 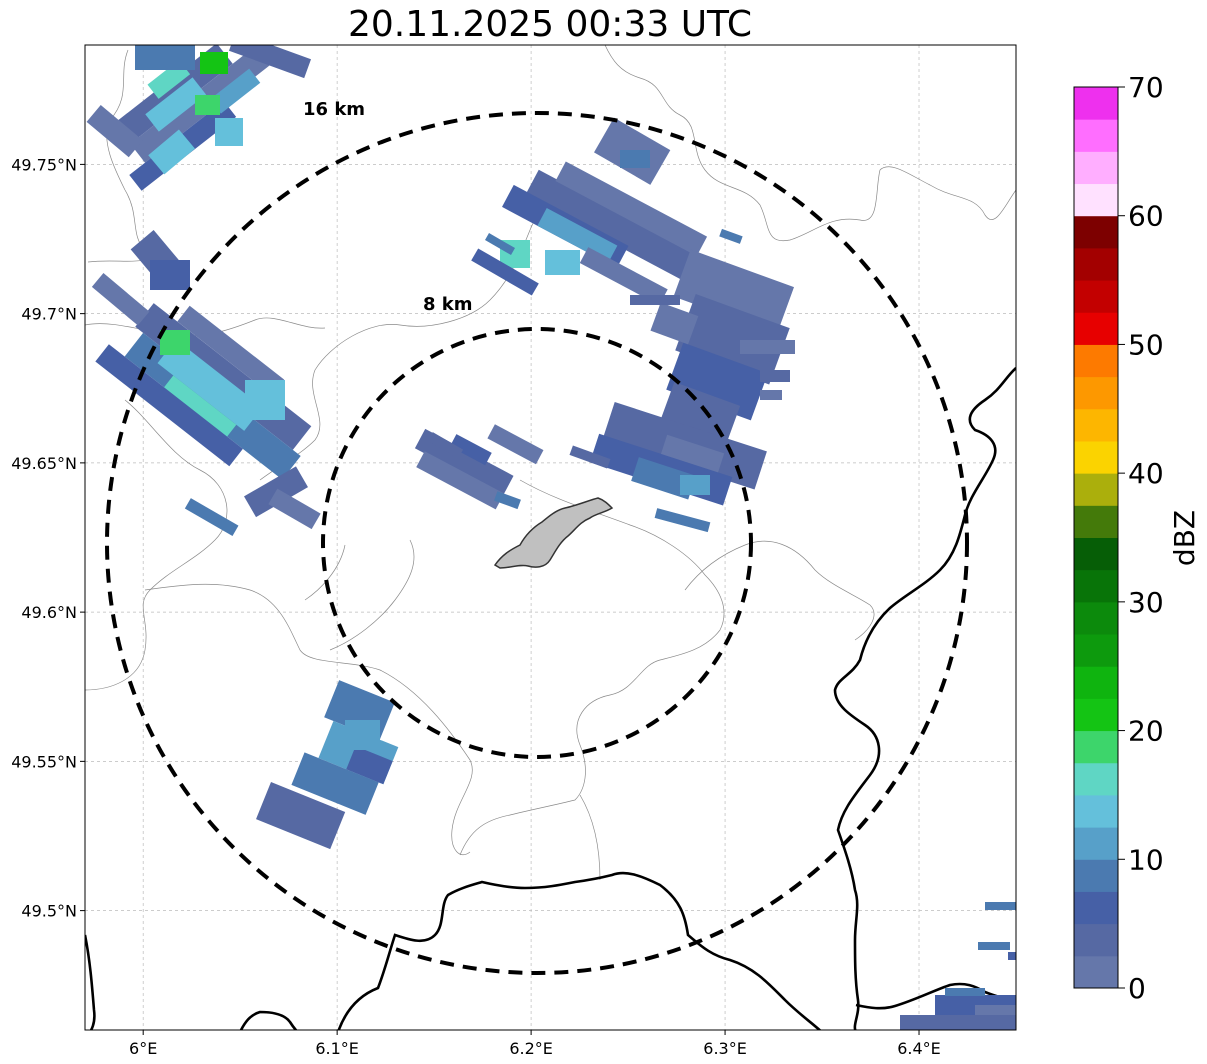 What do you see at coordinates (337, 1048) in the screenshot?
I see `x-tick-label: 6.1°E` at bounding box center [337, 1048].